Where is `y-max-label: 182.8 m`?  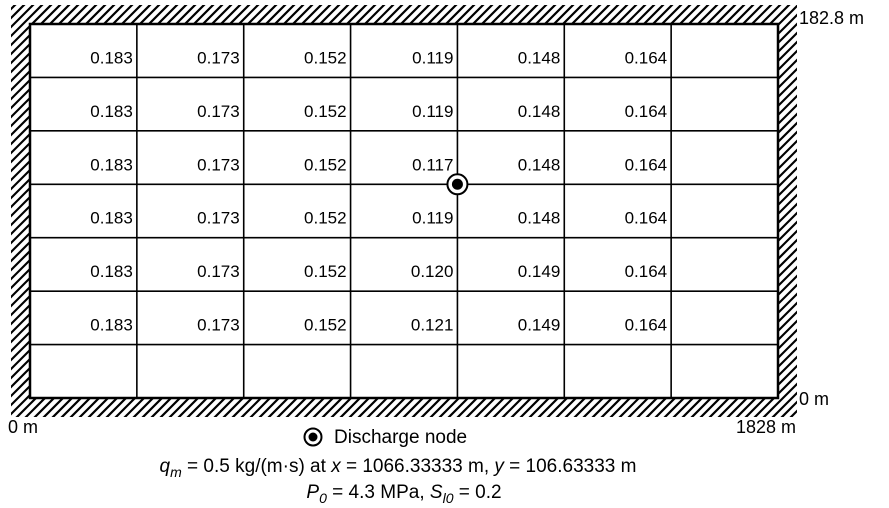
y-max-label: 182.8 m is located at coordinates (831, 18).